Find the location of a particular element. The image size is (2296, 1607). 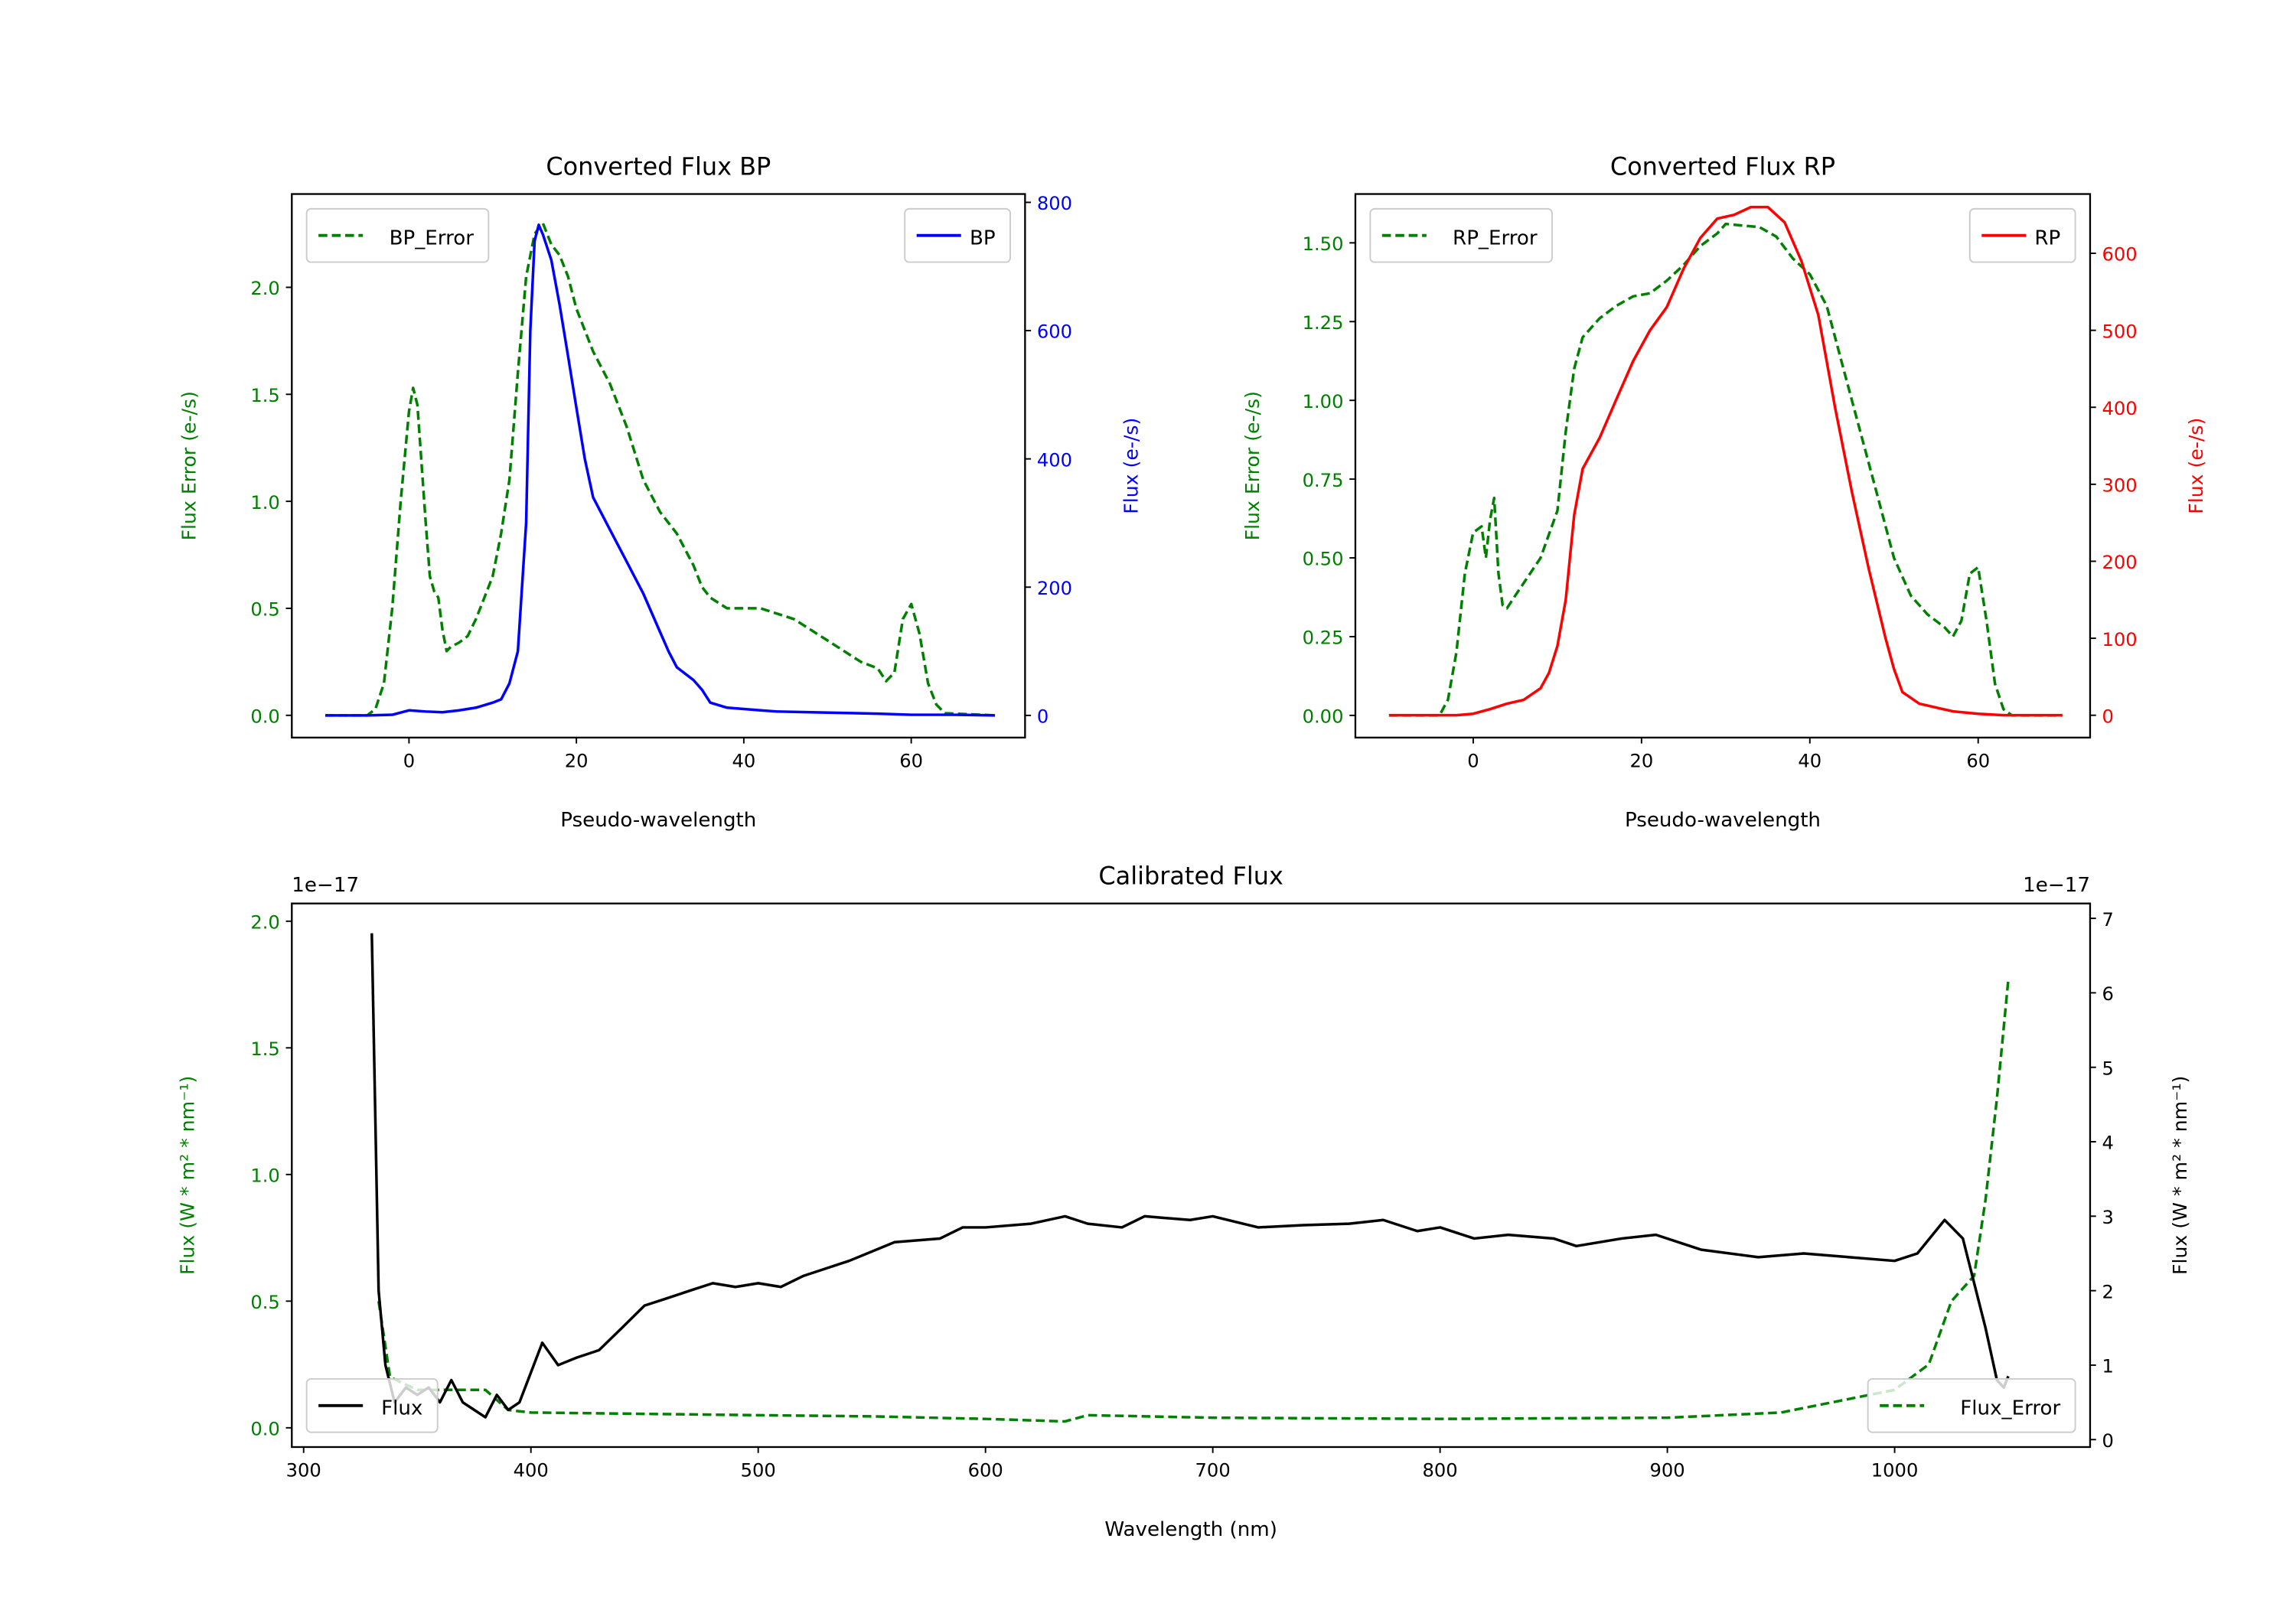

y-right-axis-label: Flux (W * m² * nm⁻¹) is located at coordinates (2180, 1176).